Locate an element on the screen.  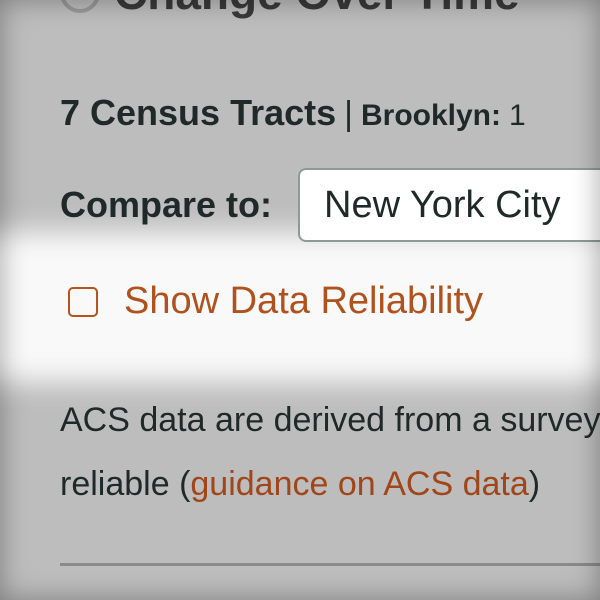
acs-note-suffix: ) is located at coordinates (534, 484).